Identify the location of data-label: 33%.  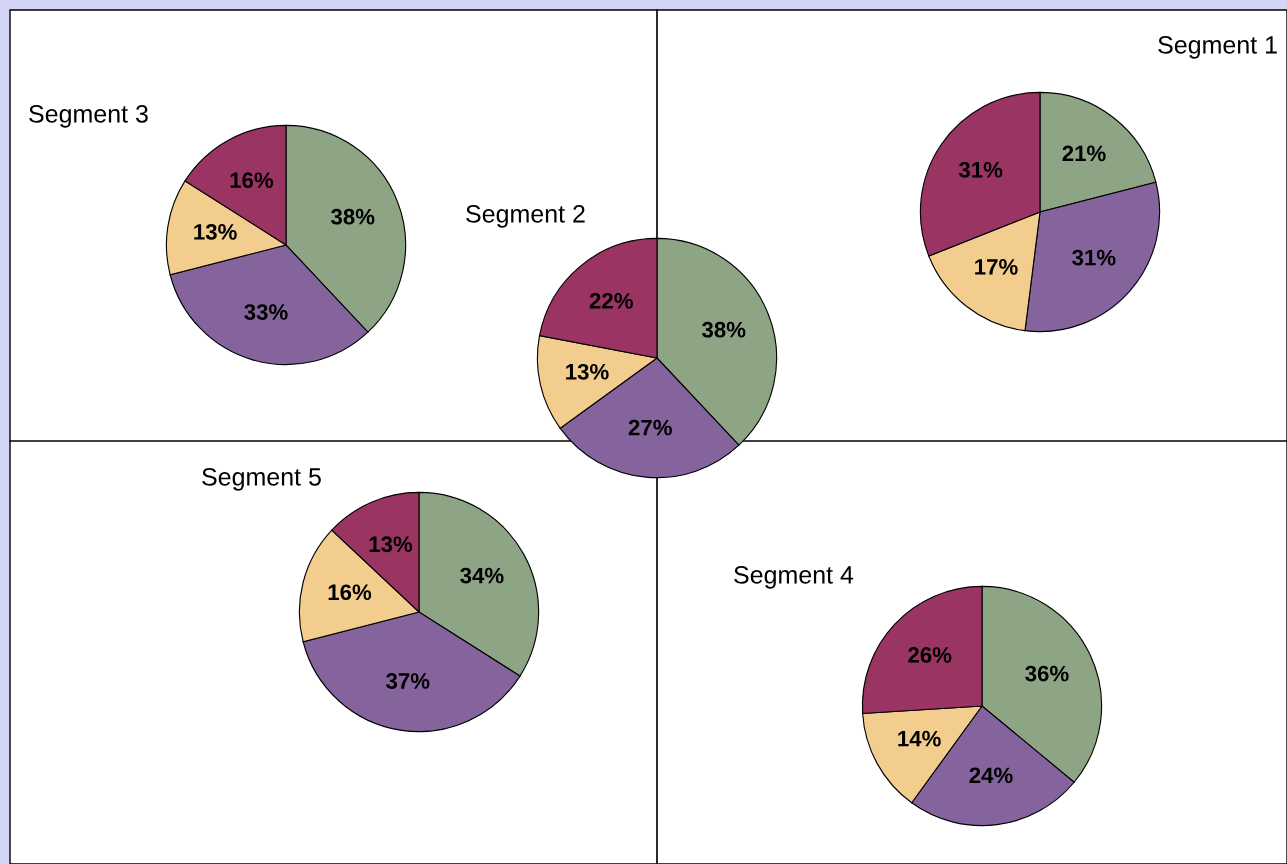
(266, 312).